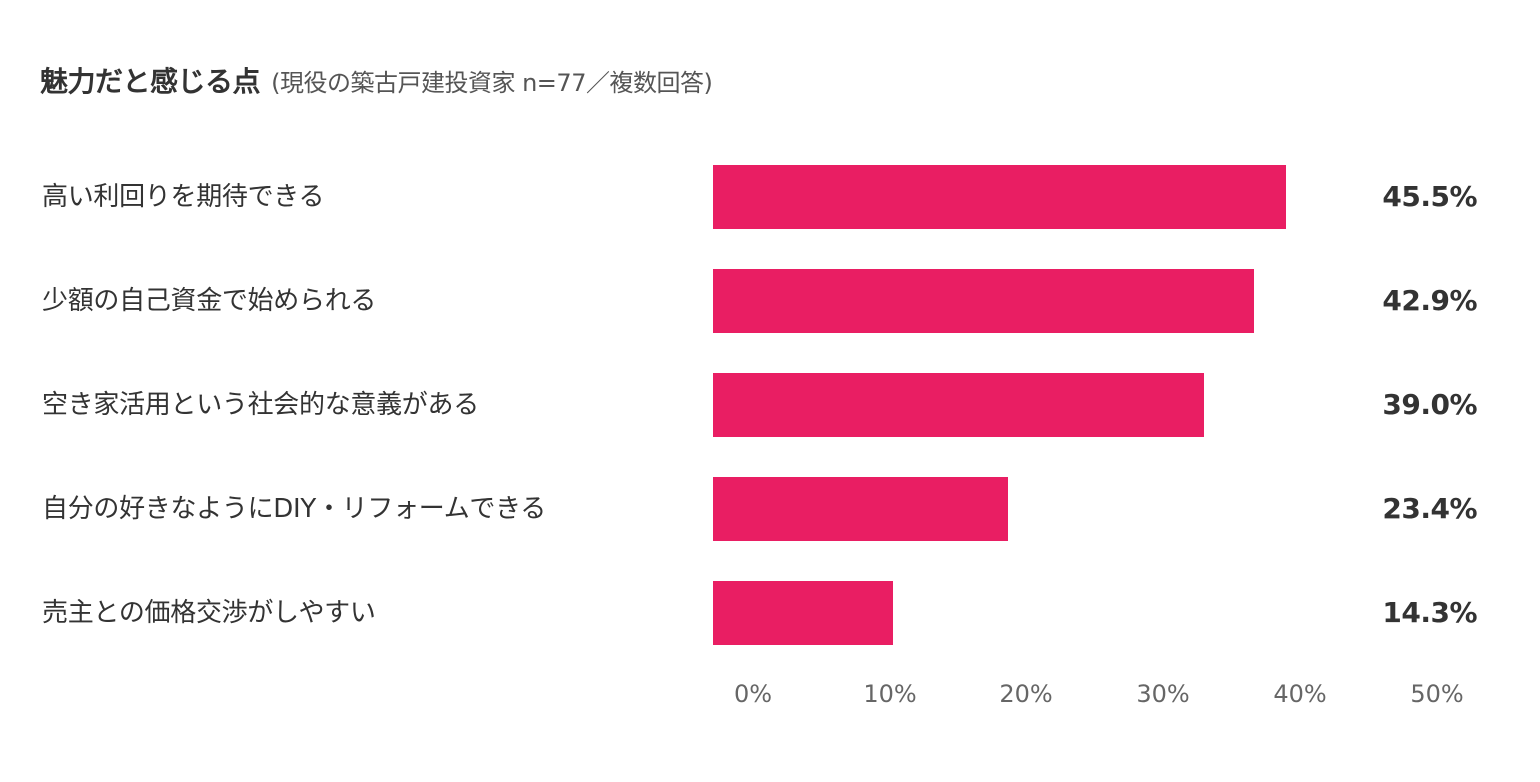  Describe the element at coordinates (1429, 404) in the screenshot. I see `value-label: 39.0%` at that location.